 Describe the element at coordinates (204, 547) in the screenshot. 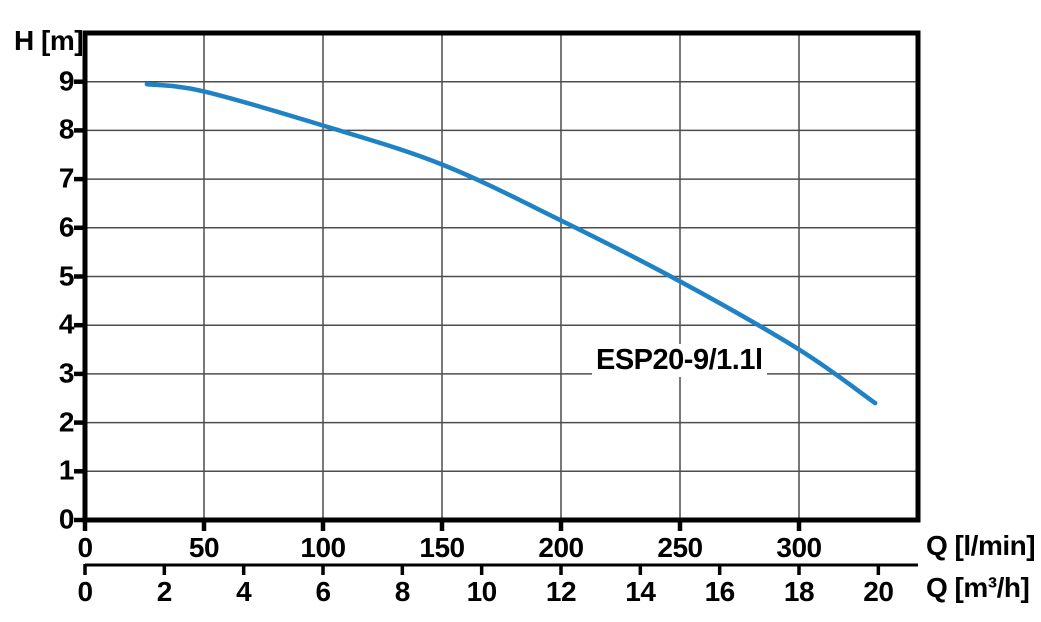

I see `x-primary-tick-label: 50` at that location.